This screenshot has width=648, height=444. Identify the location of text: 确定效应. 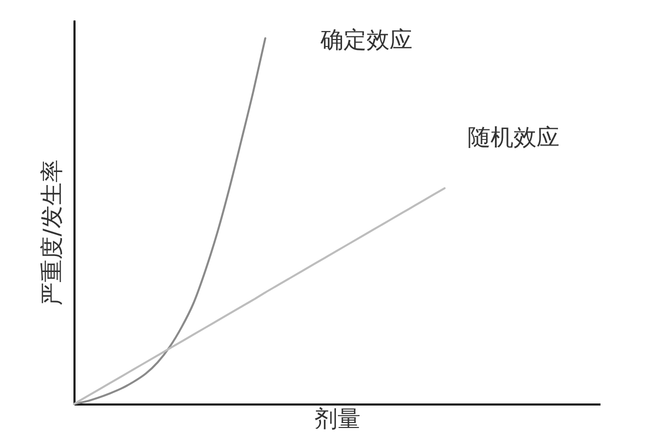
(365, 40).